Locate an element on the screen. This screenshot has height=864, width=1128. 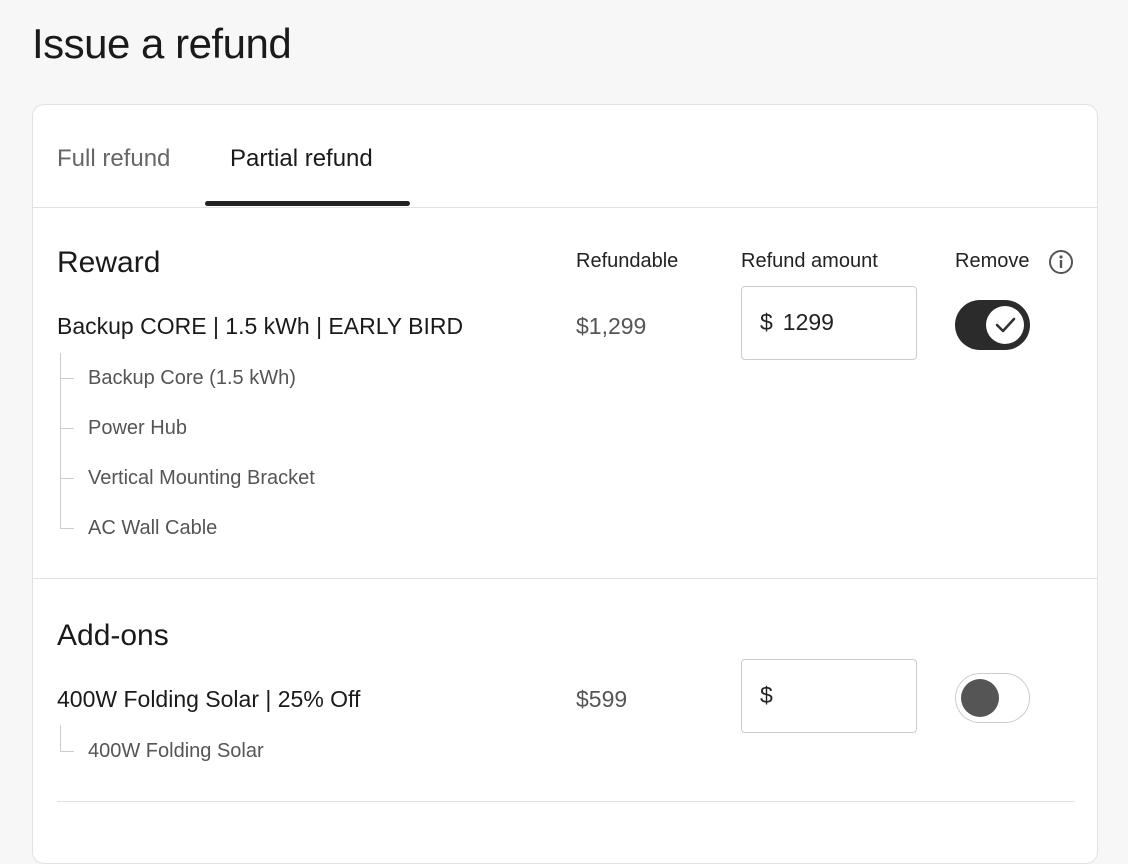
reward-item-name: Backup CORE | 1.5 kWh | EARLY BIRD is located at coordinates (260, 326).